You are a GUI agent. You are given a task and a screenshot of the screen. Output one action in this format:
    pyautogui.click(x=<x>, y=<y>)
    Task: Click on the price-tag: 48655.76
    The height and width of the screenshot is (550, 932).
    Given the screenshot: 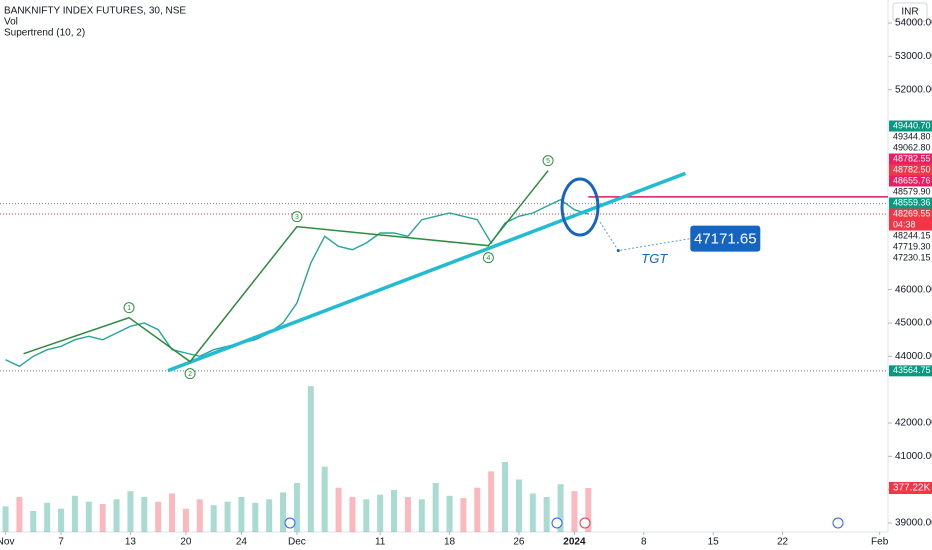 What is the action you would take?
    pyautogui.click(x=912, y=180)
    